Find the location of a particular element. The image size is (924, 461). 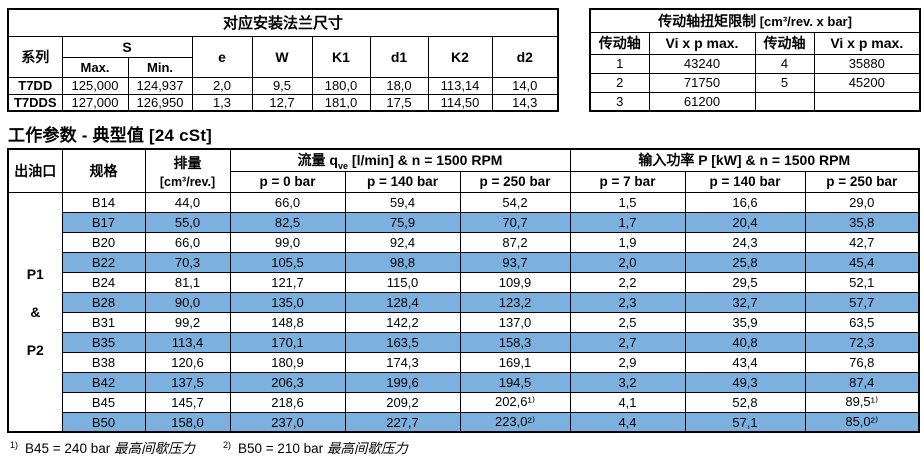

col-header-power-p7: p = 7 bar is located at coordinates (627, 181).